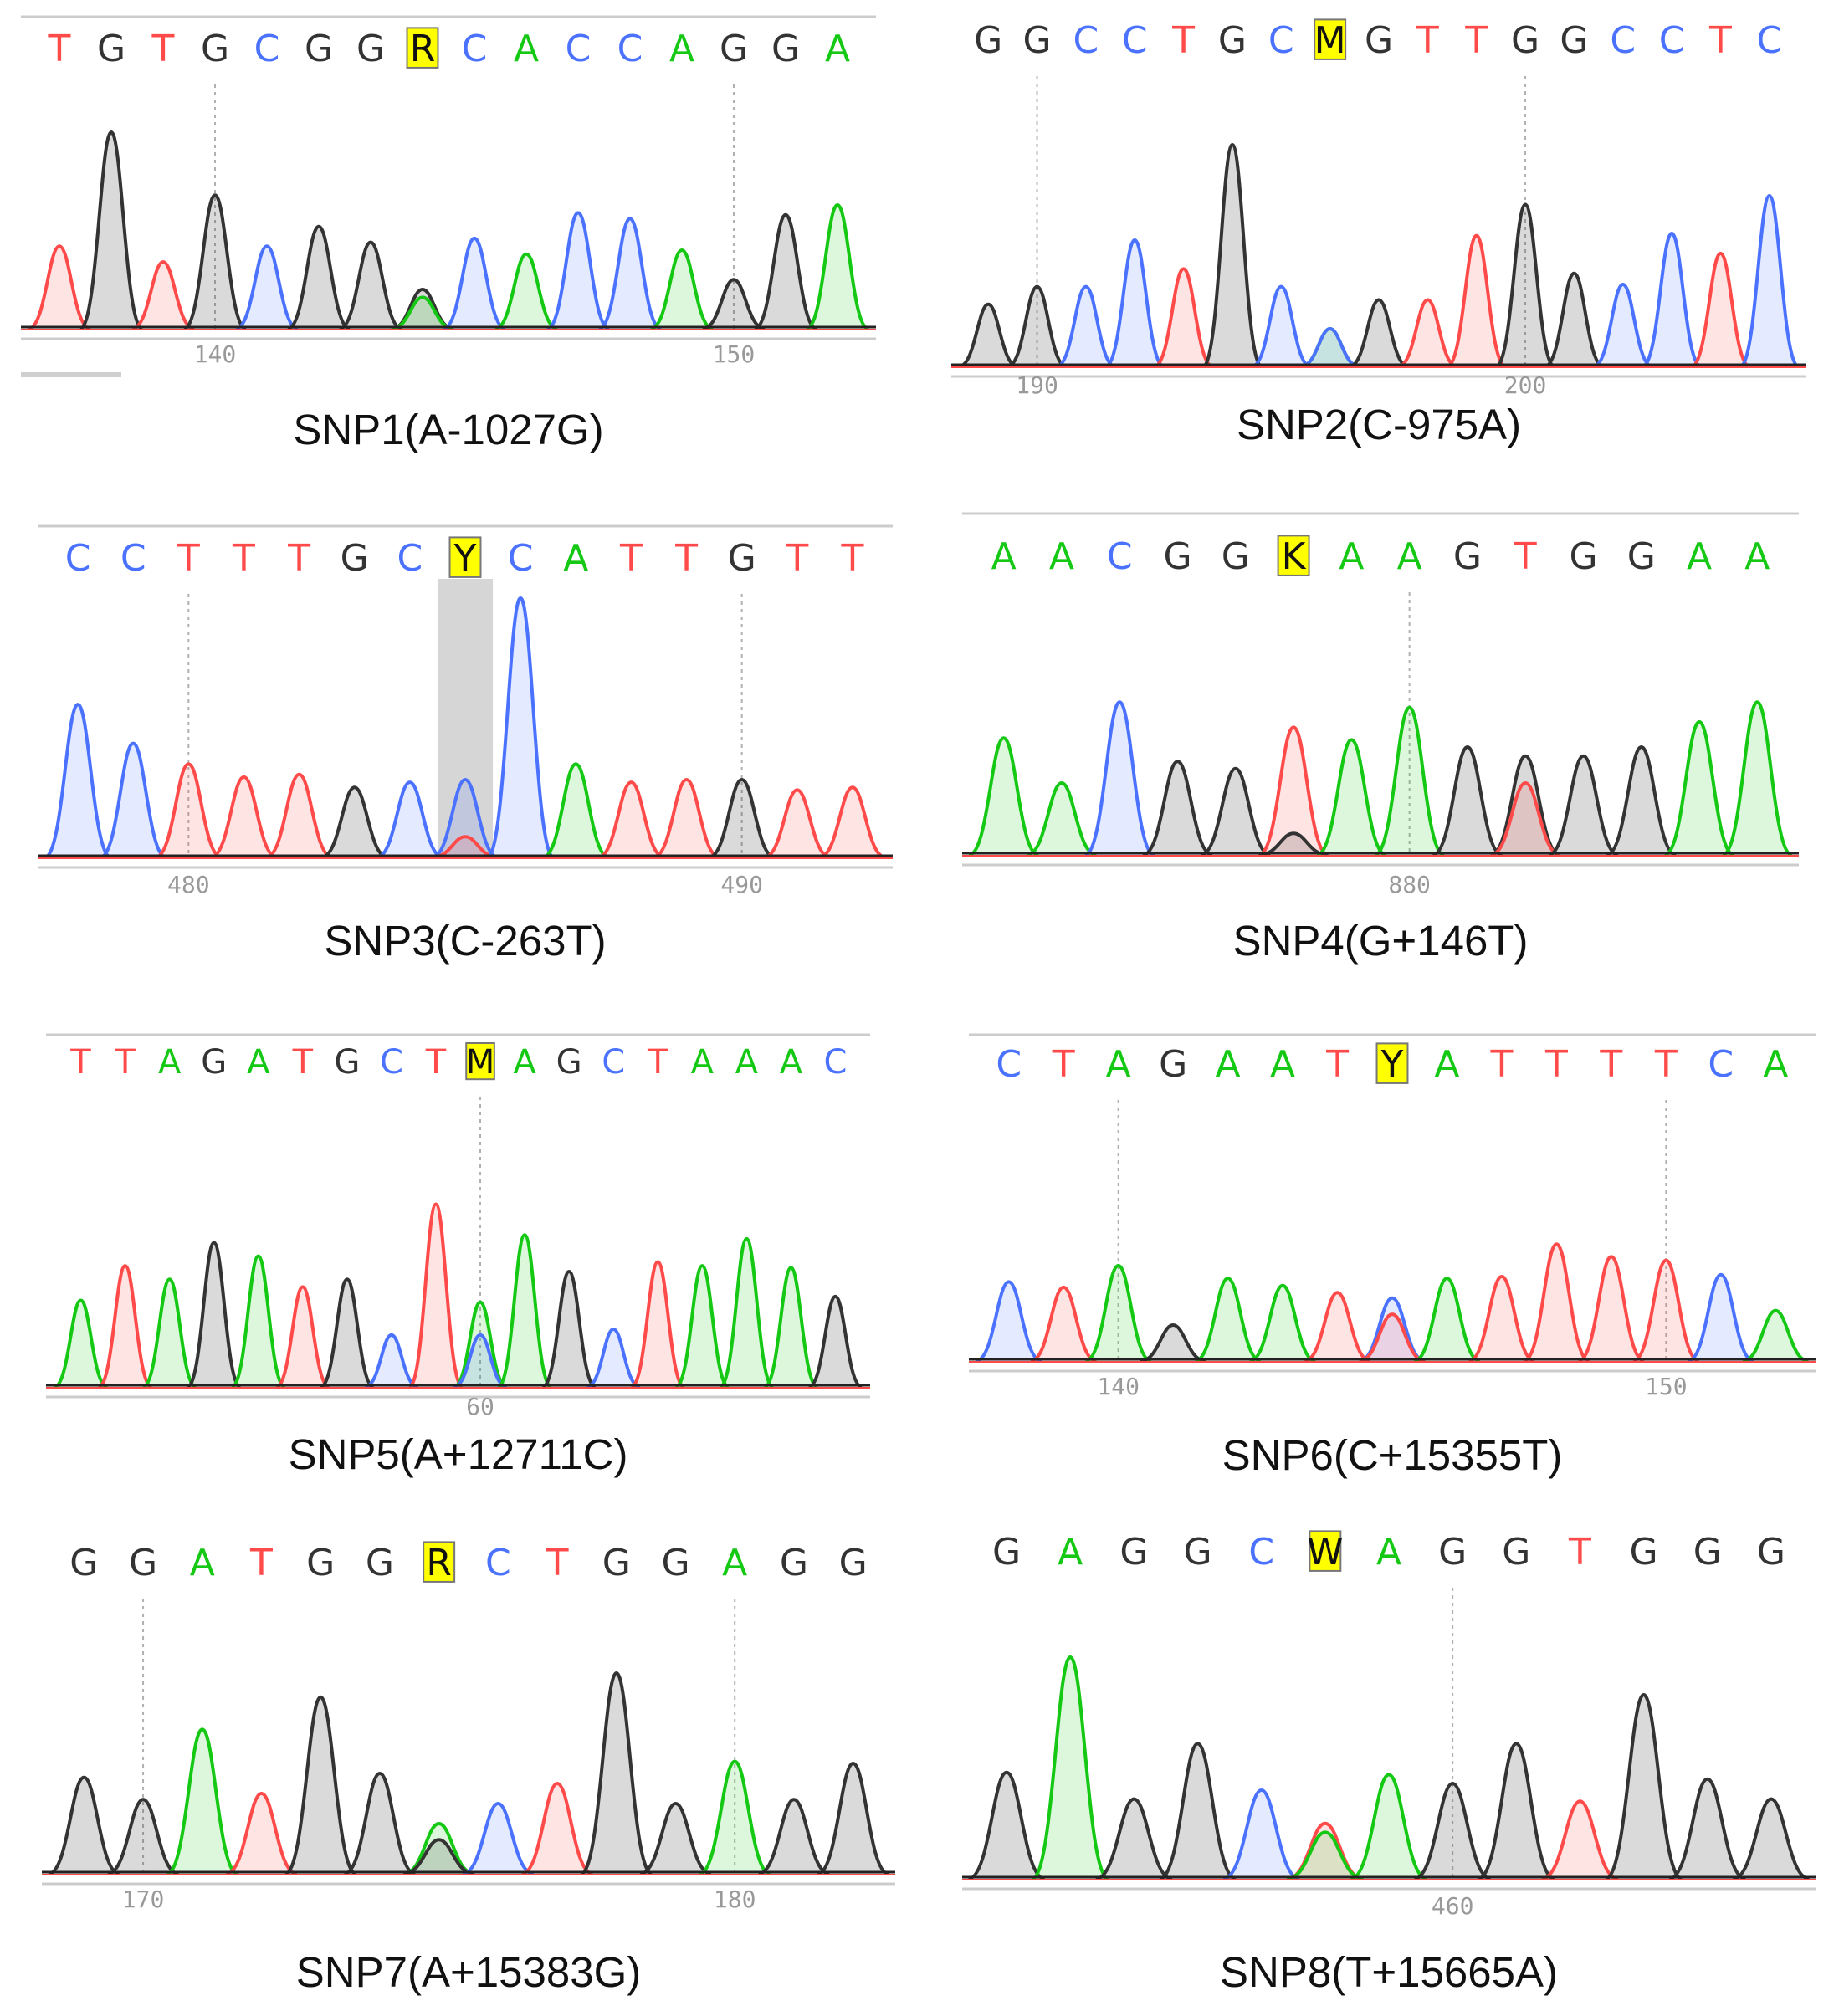 The height and width of the screenshot is (2016, 1844). I want to click on caption-snp3: SNP3(C-263T), so click(466, 941).